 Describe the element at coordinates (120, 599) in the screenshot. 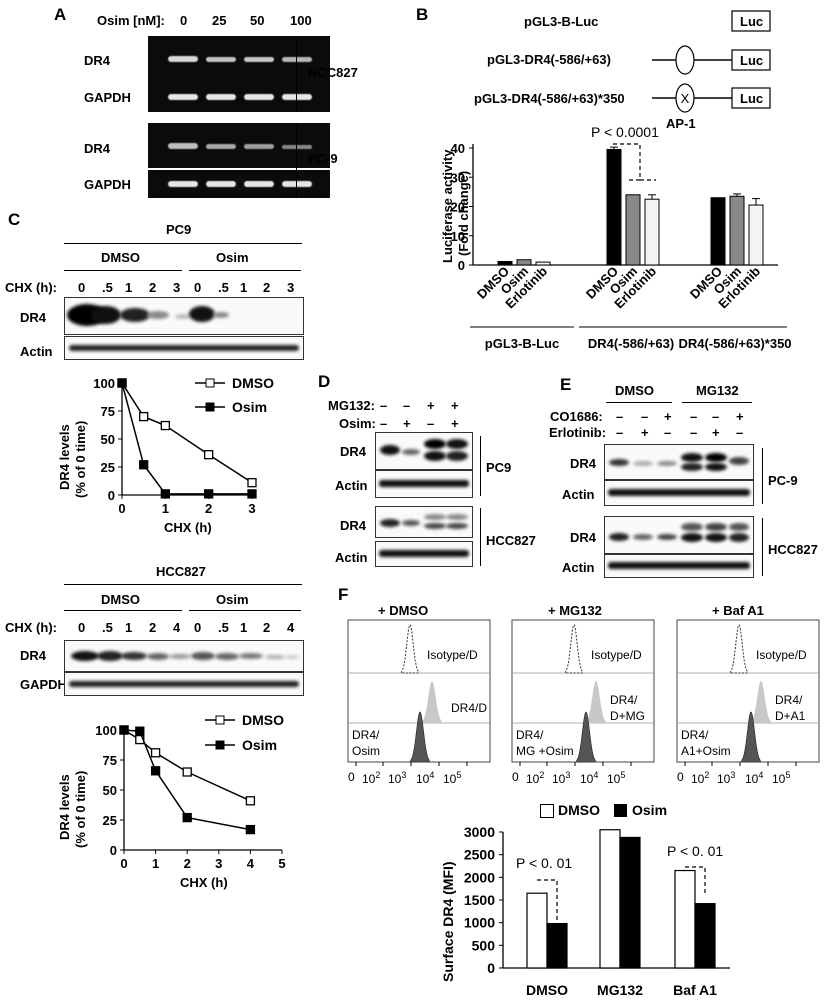

I see `hcc-dmso-label: DMSO` at that location.